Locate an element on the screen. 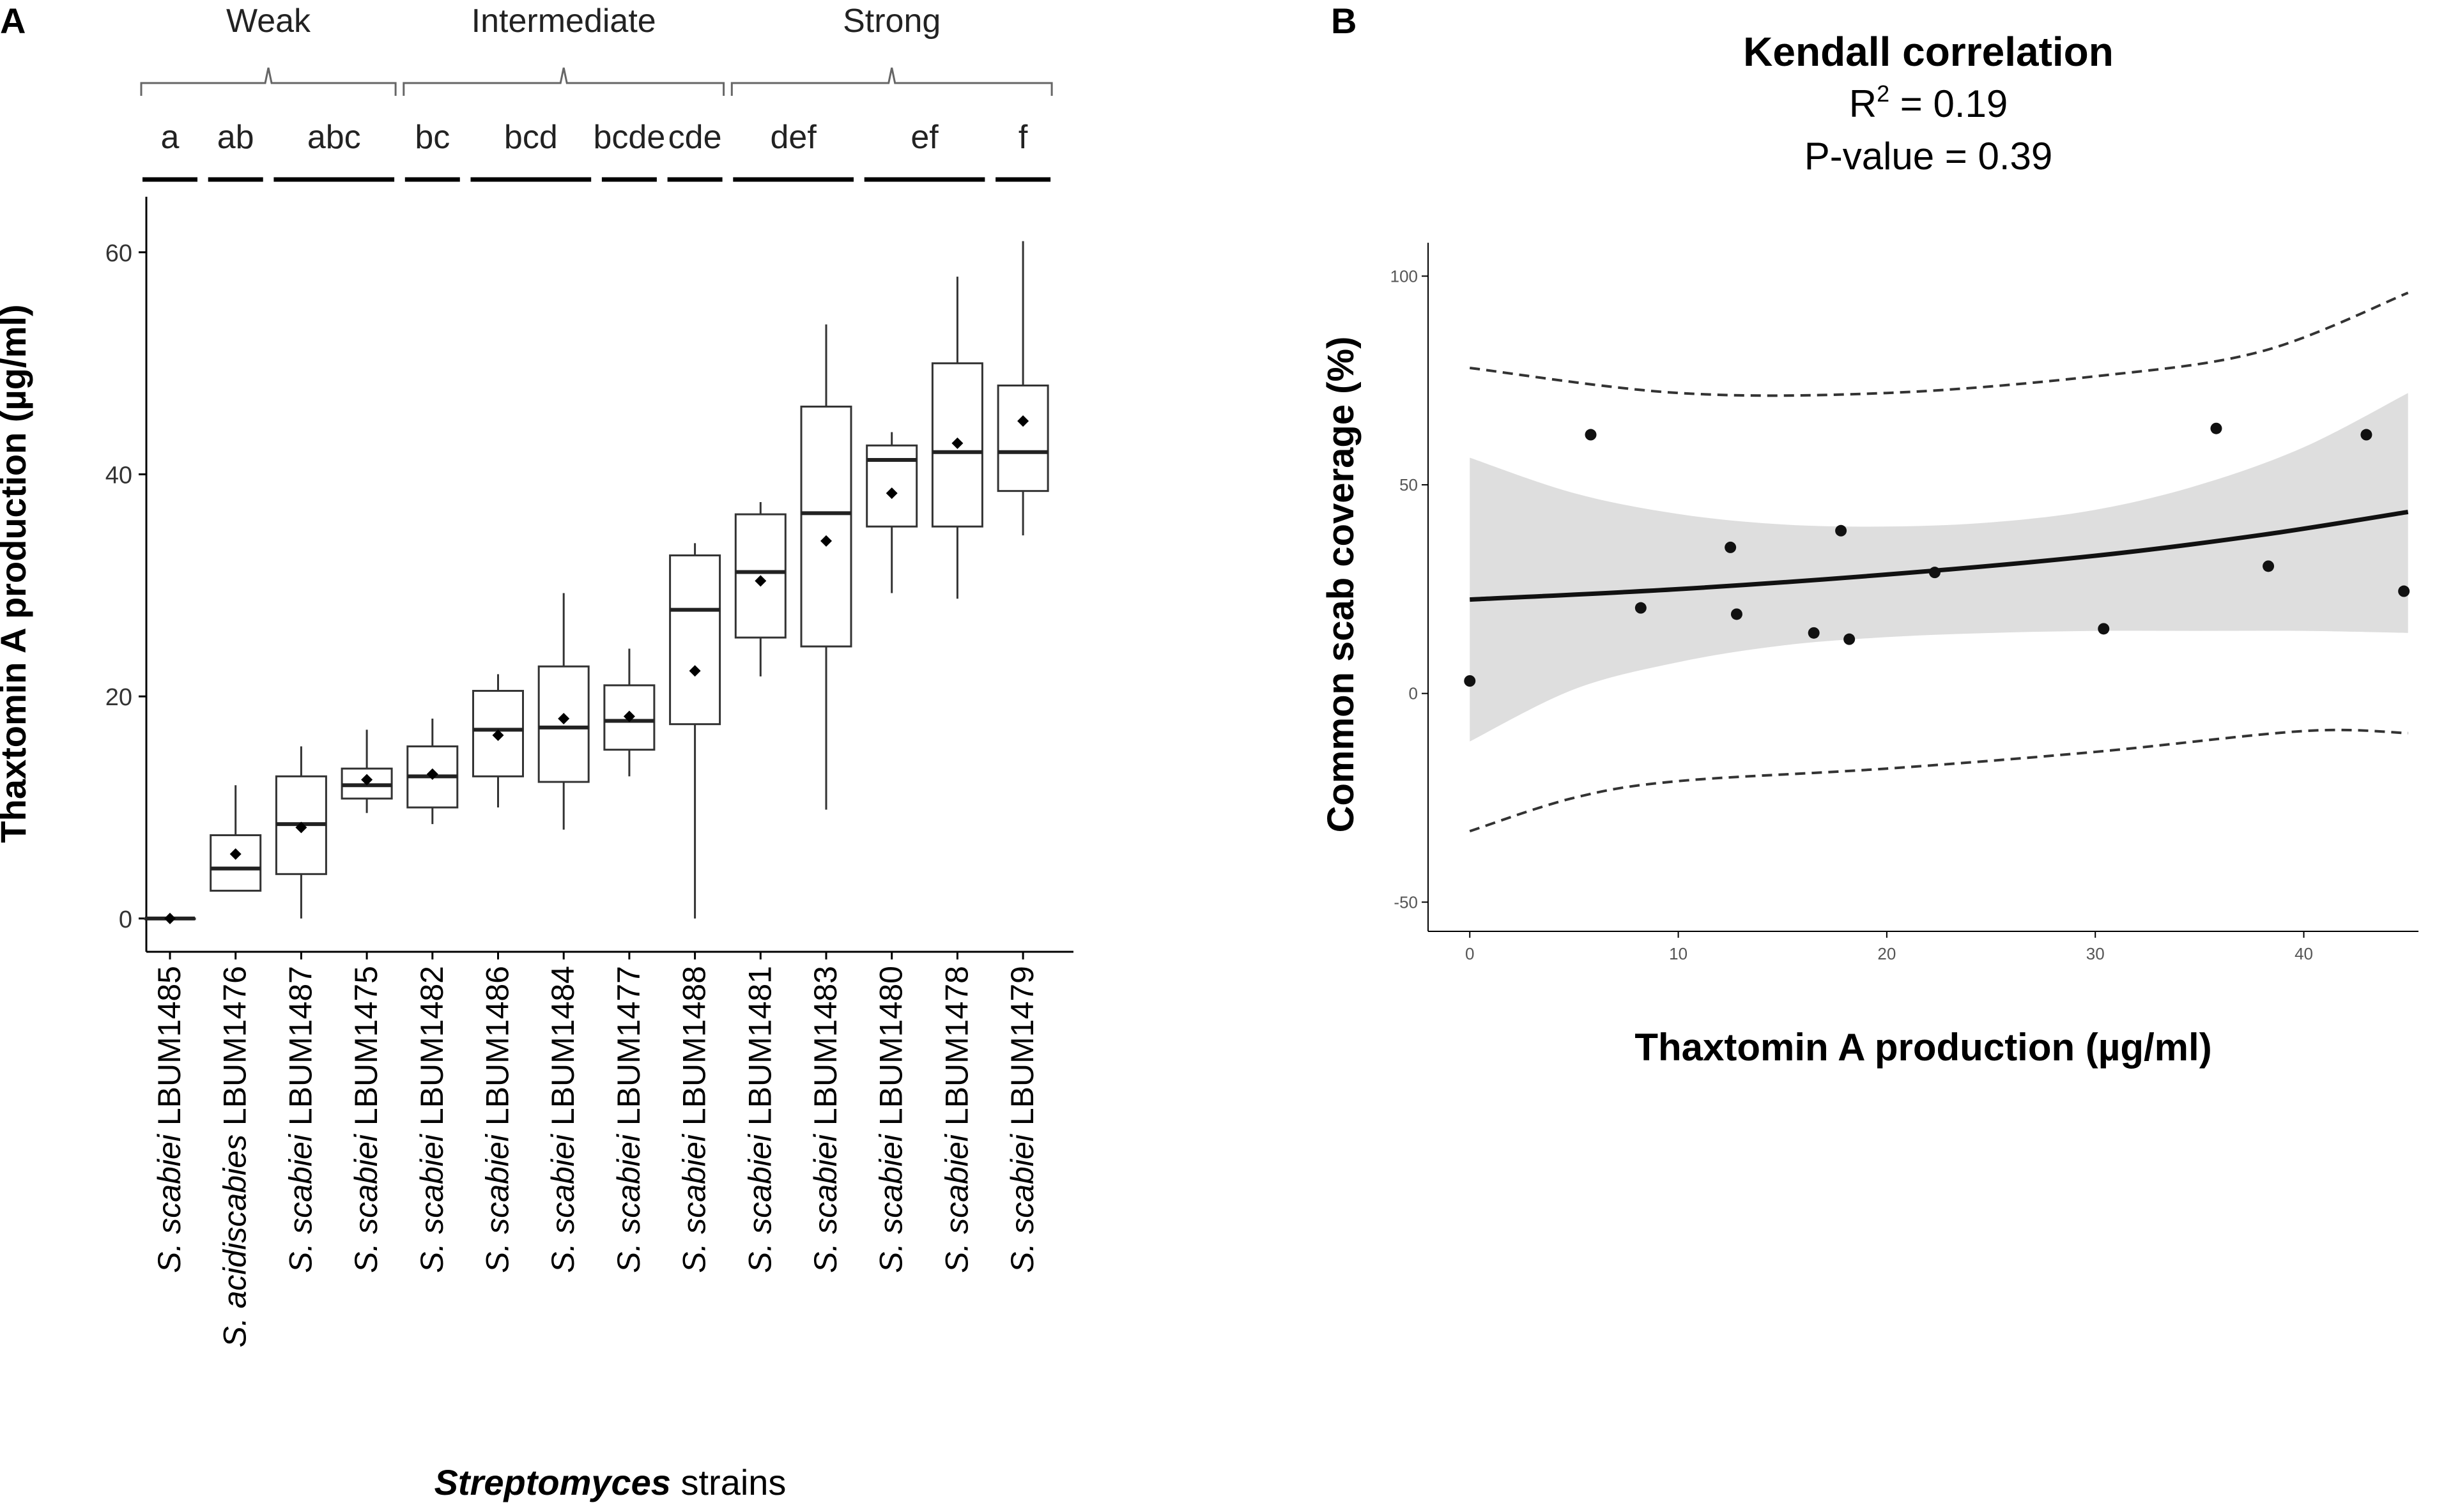 The height and width of the screenshot is (1512, 2460). significance-letters: a ab abc bc bcd bcde cde def ef f is located at coordinates (596, 150).